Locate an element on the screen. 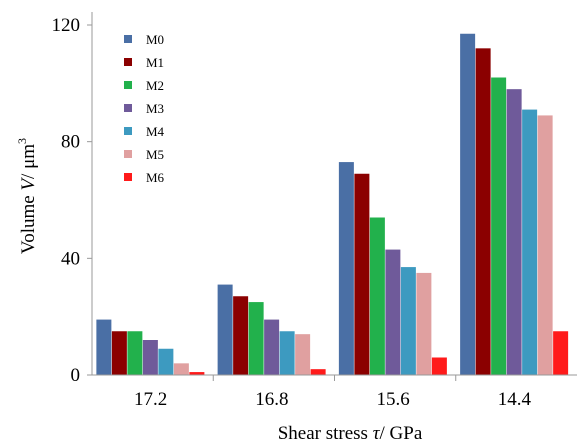 The width and height of the screenshot is (584, 445). legend-swatch-m6 is located at coordinates (128, 177).